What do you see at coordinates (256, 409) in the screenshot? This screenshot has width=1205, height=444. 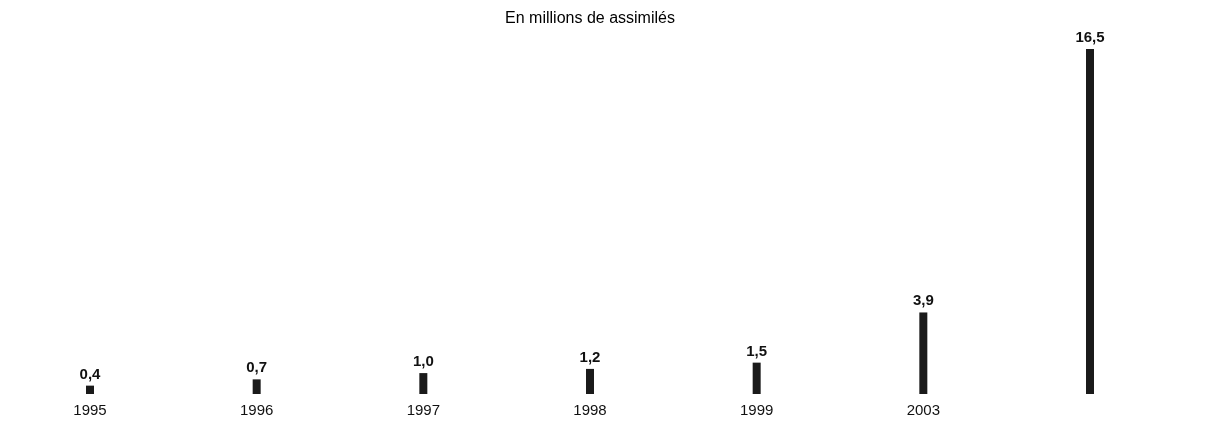 I see `x-tick-label: 1996` at bounding box center [256, 409].